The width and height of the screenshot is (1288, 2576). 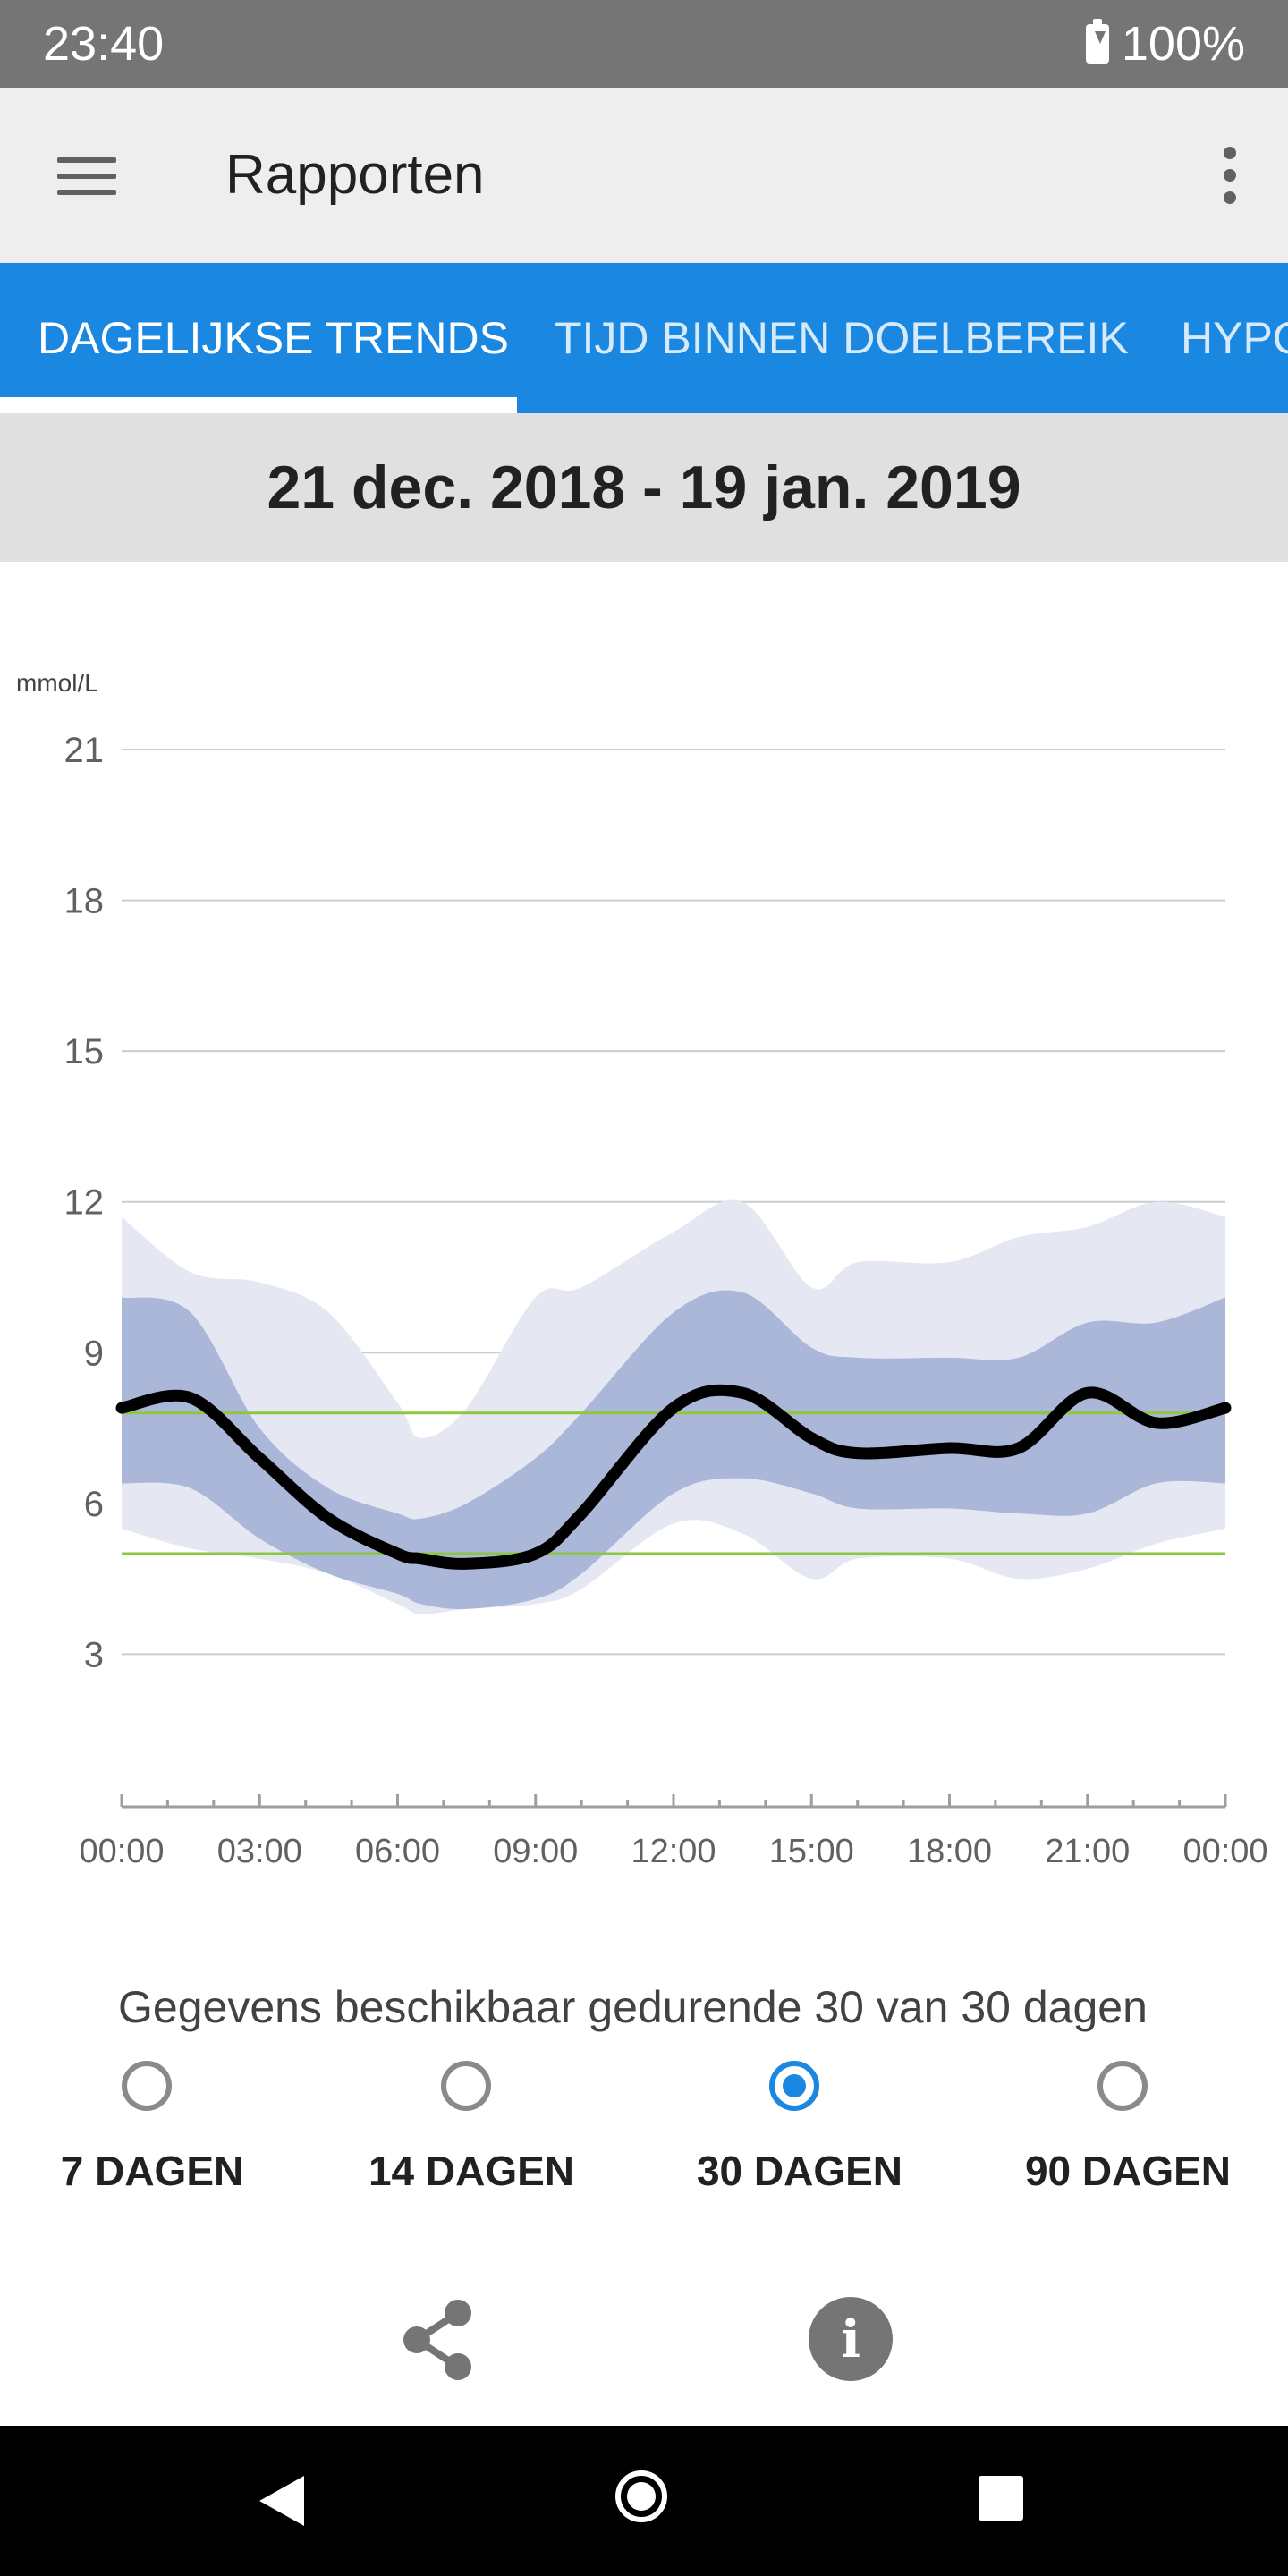 I want to click on date-range: 21 dec. 2018 - 19 jan. 2019, so click(x=644, y=487).